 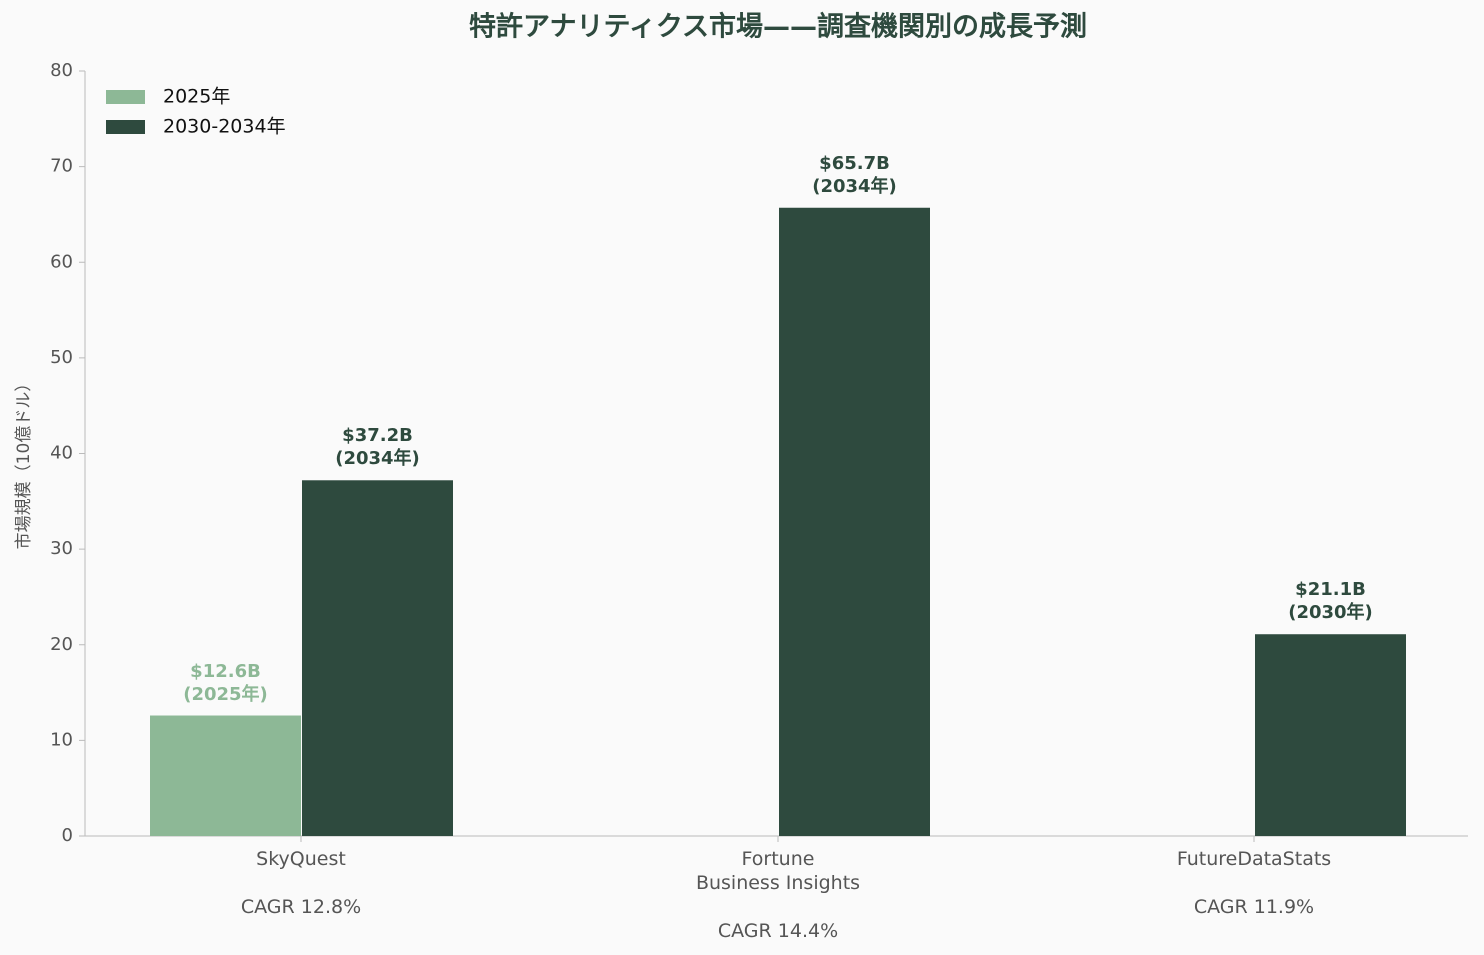 I want to click on legend-label: 2030-2034年, so click(x=224, y=127).